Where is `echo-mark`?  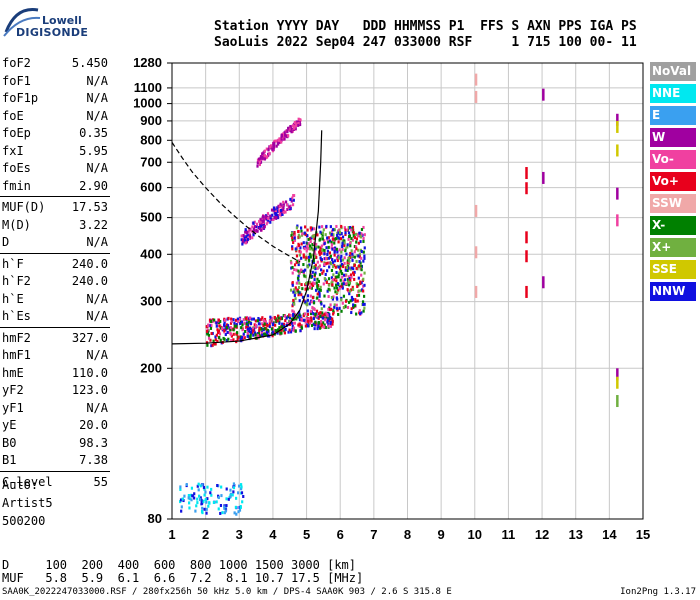 echo-mark is located at coordinates (476, 210).